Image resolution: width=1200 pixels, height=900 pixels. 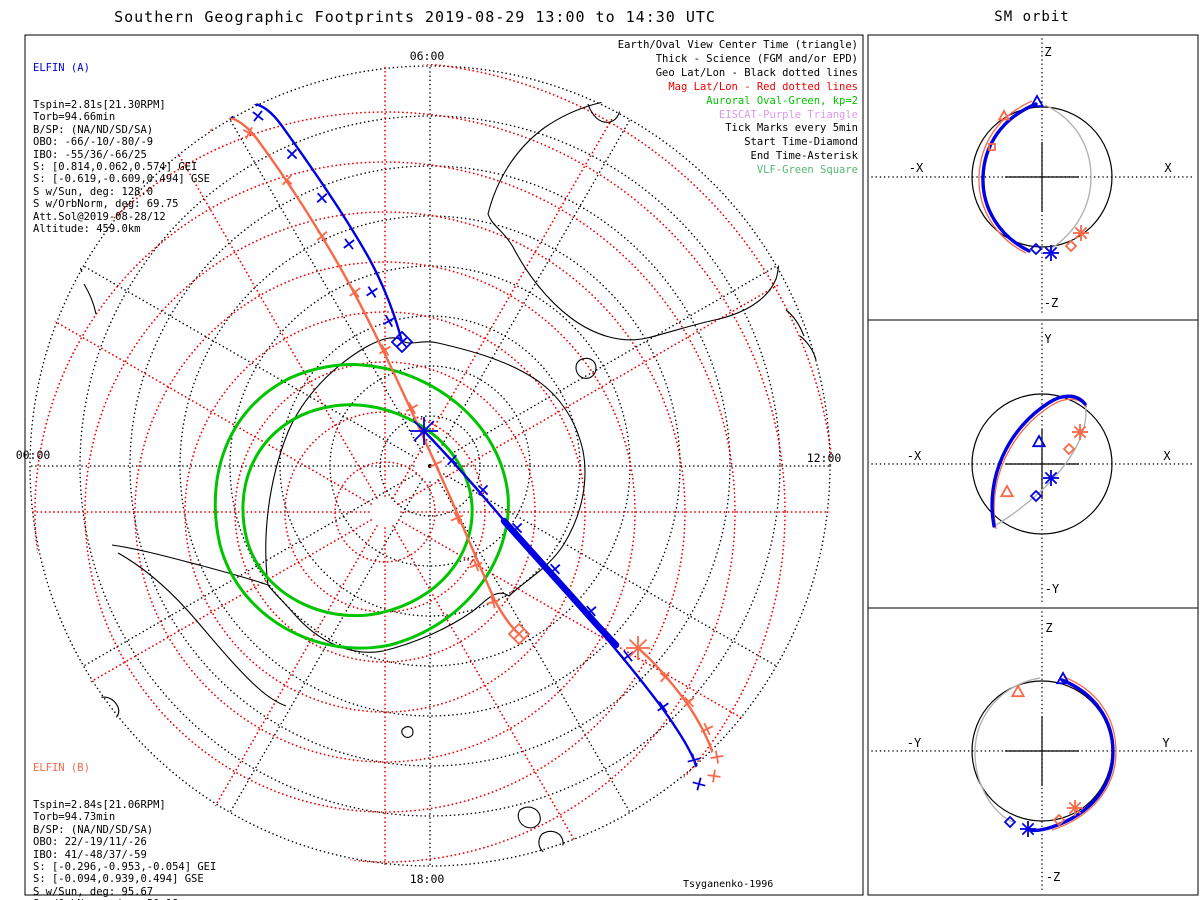 I want to click on elfin-b-info-line: S: [-0.094,0.939,0.494] GSE, so click(x=118, y=879).